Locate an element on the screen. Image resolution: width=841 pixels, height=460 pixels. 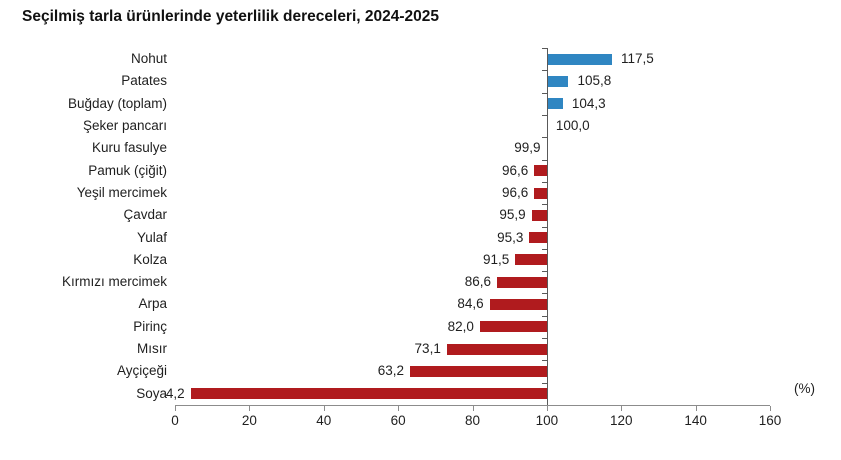
value-label: 86,6 is located at coordinates (478, 282).